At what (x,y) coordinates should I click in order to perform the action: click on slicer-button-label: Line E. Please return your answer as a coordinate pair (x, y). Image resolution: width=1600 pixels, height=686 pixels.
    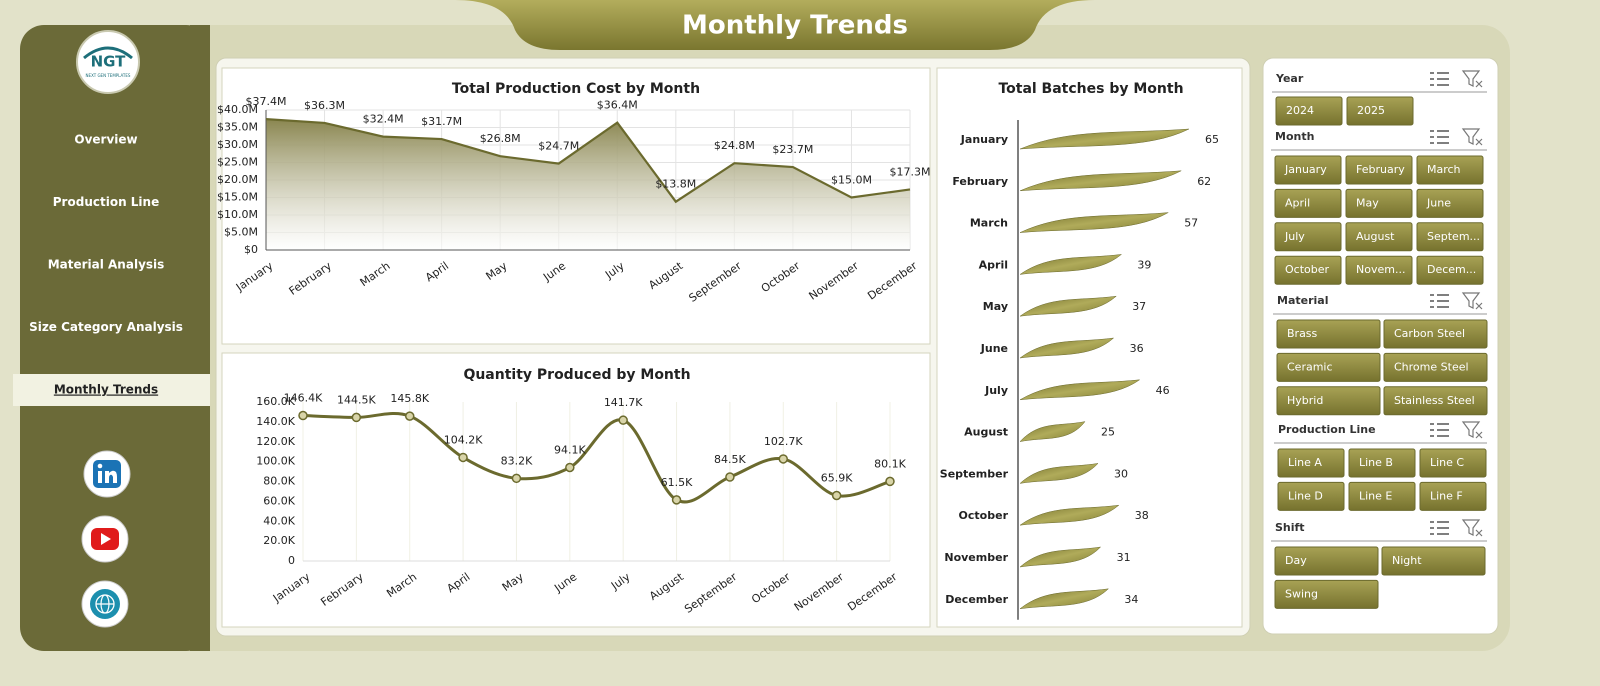
    Looking at the image, I should click on (1375, 495).